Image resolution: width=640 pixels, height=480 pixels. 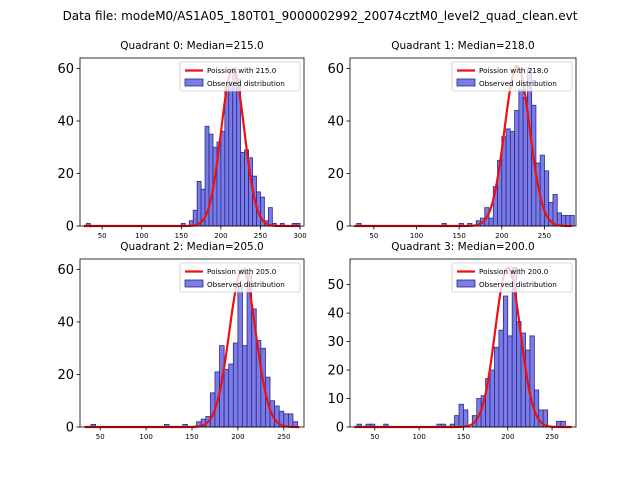 What do you see at coordinates (181, 236) in the screenshot?
I see `q0-x-tick-label: 150` at bounding box center [181, 236].